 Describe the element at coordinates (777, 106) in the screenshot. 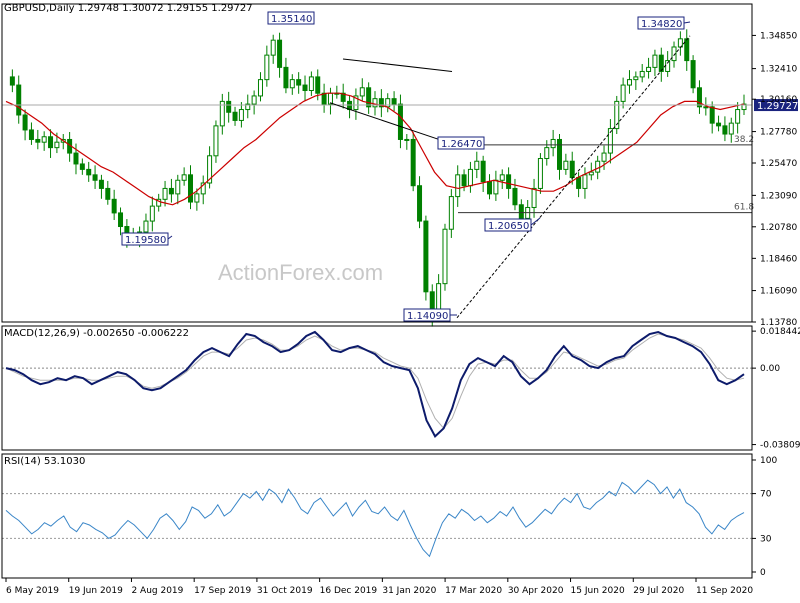

I see `current-price-label: 1.29727` at that location.